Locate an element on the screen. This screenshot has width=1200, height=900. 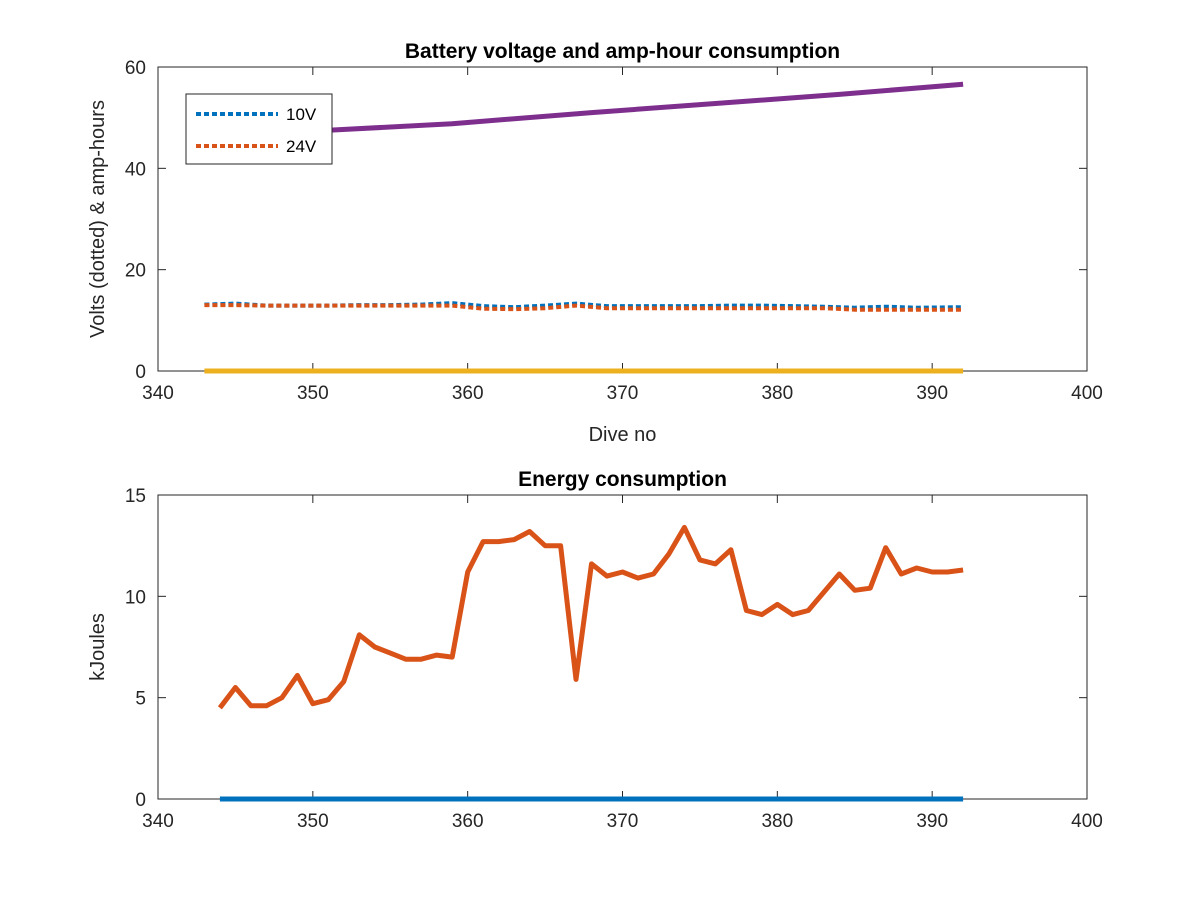
y-tick-label: 40 is located at coordinates (135, 169).